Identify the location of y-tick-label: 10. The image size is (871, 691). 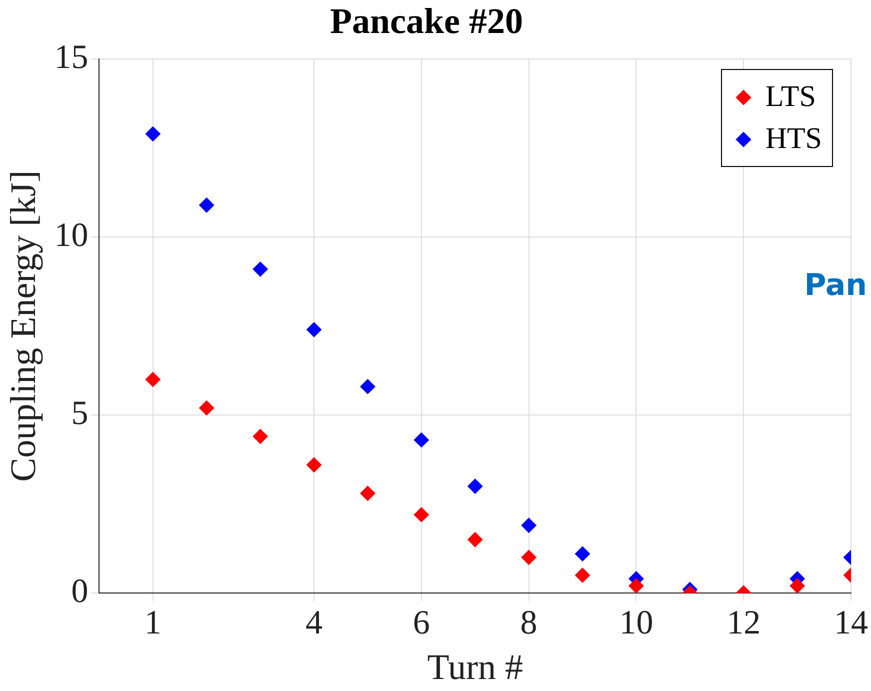
(71, 235).